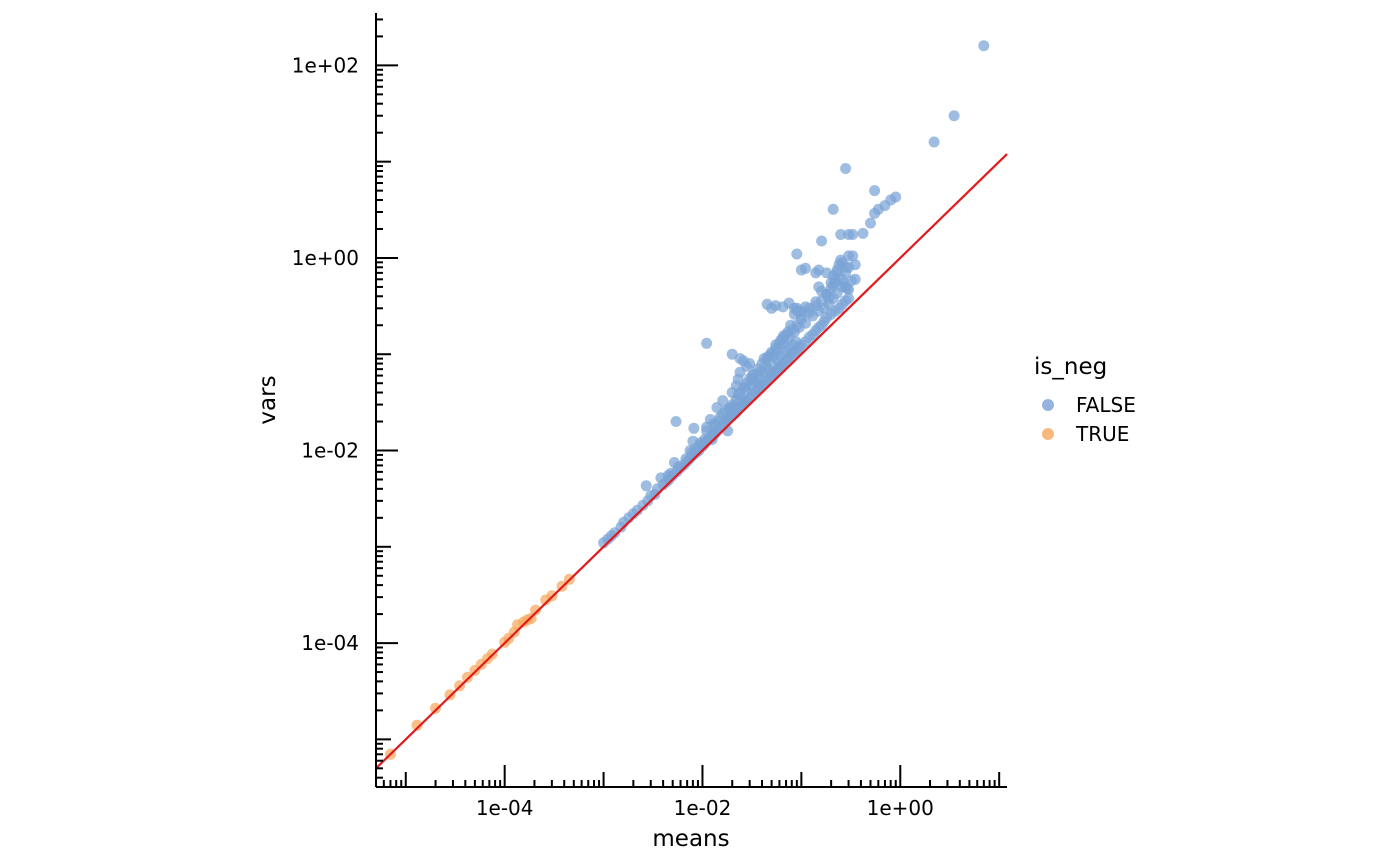  Describe the element at coordinates (330, 451) in the screenshot. I see `y-tick-label: 1e-02` at that location.